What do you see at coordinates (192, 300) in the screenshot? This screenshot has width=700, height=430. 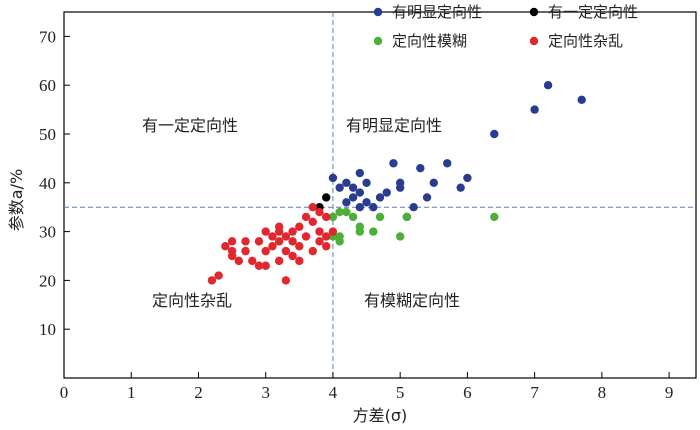 I see `region-label-bottom-left: 定向性杂乱` at bounding box center [192, 300].